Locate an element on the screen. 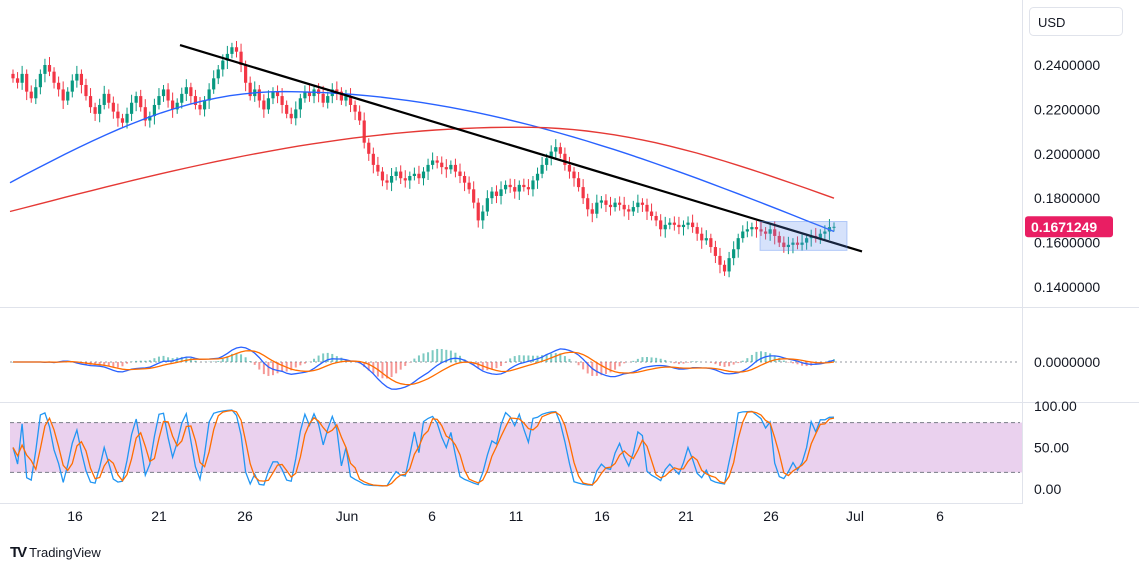 This screenshot has width=1139, height=573. stoch-tick-label: 0.00 is located at coordinates (1047, 489).